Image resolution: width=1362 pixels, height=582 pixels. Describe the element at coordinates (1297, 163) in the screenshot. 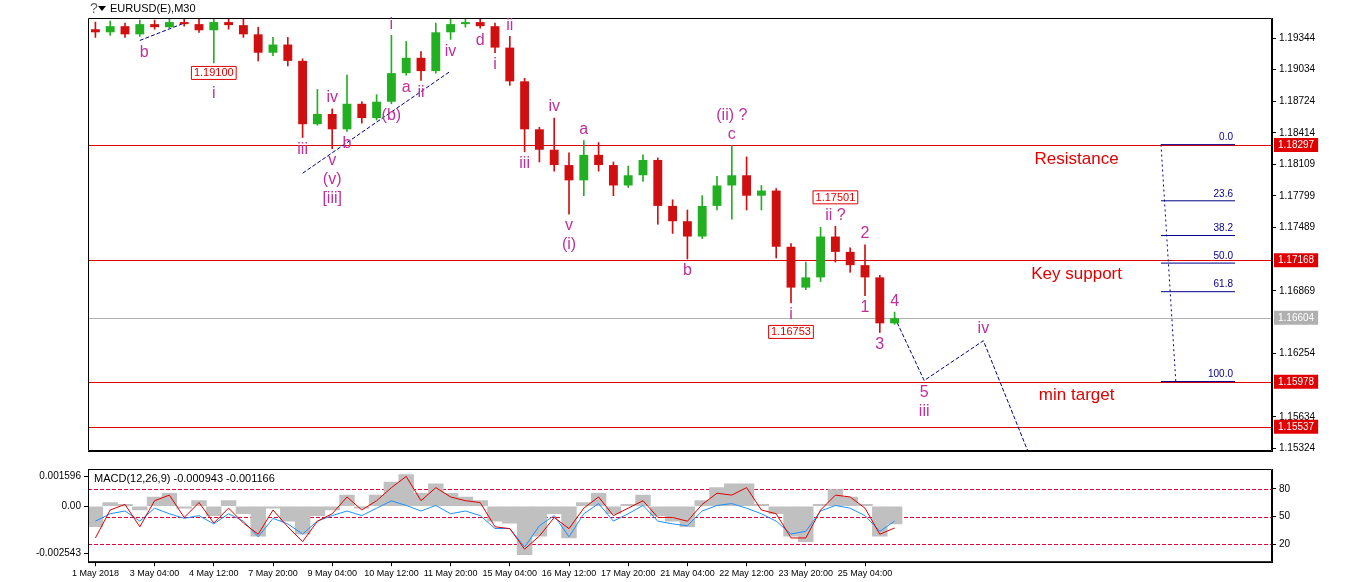

I see `y-tick-label: 1.18109` at that location.